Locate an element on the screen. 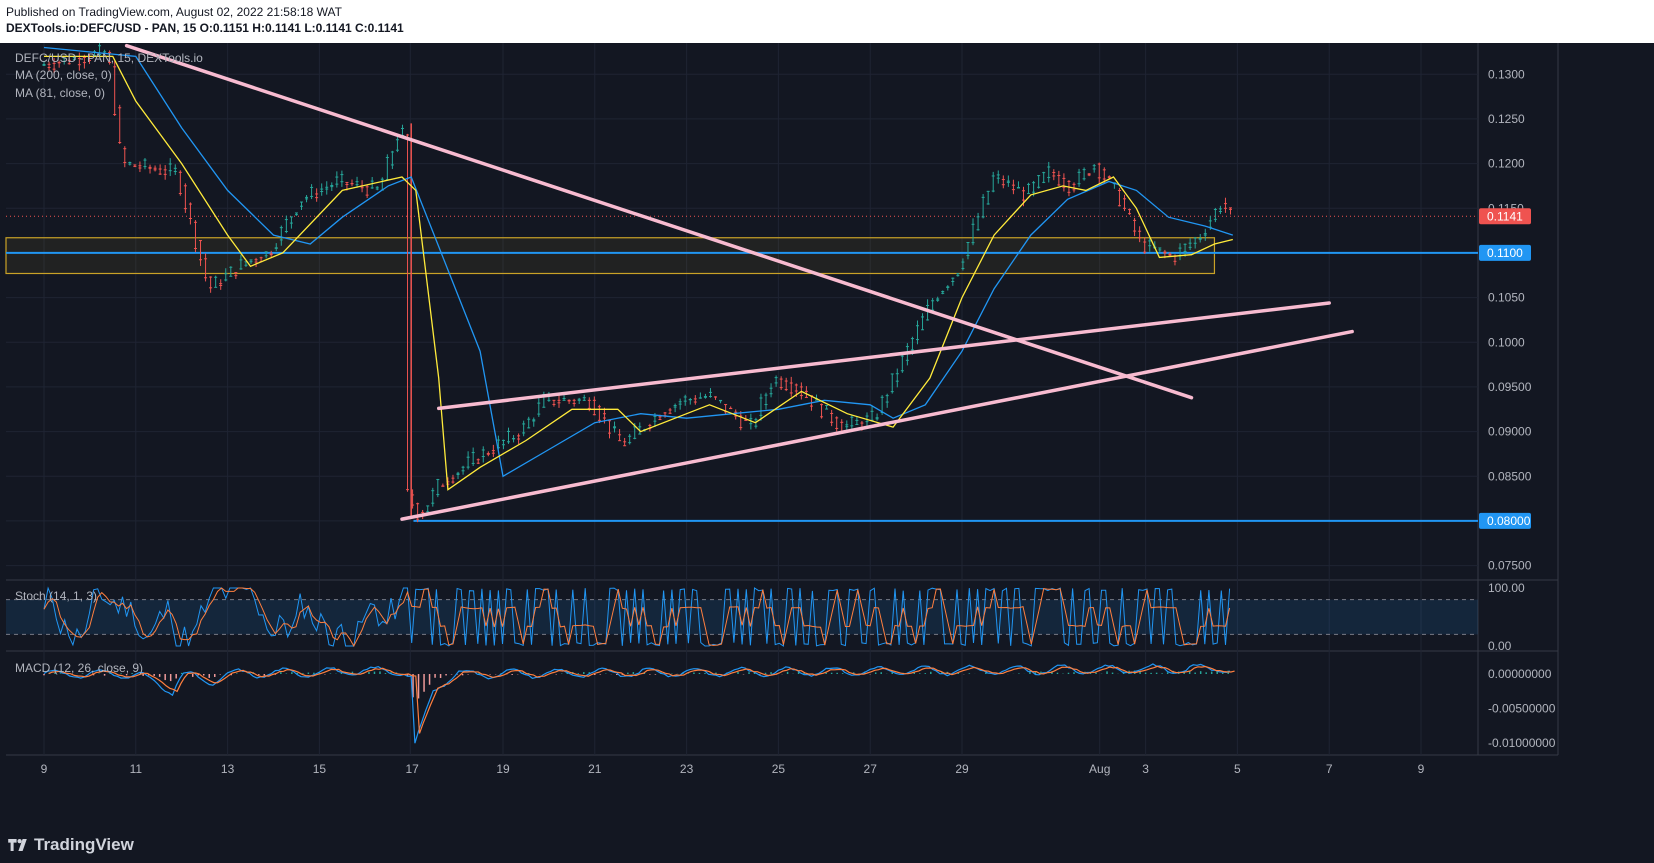 The width and height of the screenshot is (1654, 863). x-tick-label: 29 is located at coordinates (962, 769).